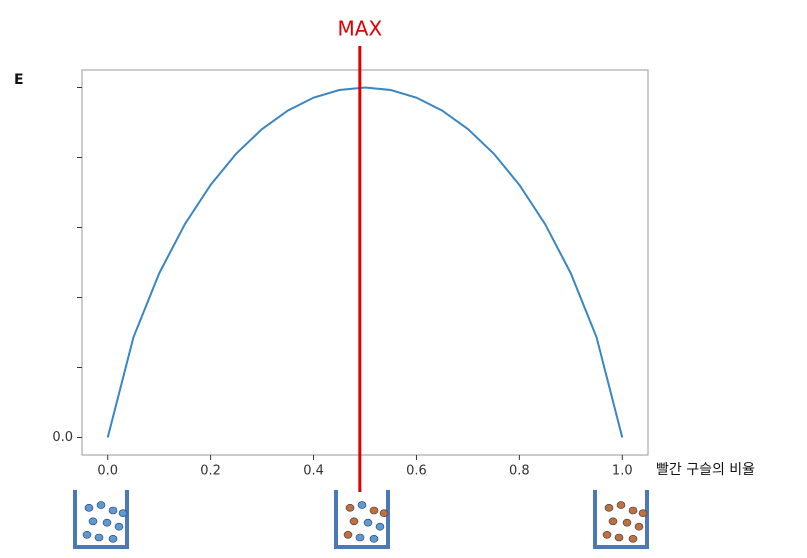  I want to click on x-tick-label: 0.4, so click(313, 471).